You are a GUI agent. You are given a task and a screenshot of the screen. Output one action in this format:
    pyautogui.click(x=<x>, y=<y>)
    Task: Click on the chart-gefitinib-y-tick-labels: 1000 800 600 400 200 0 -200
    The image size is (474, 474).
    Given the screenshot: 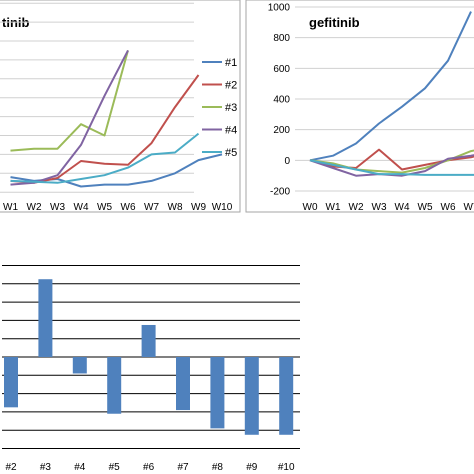 What is the action you would take?
    pyautogui.click(x=279, y=100)
    